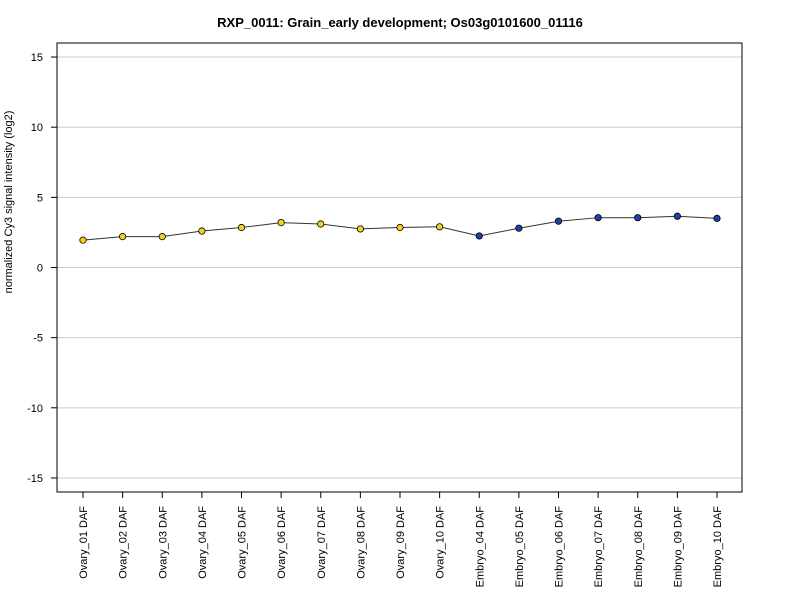 This screenshot has width=800, height=600. I want to click on x-tick-label: Ovary_02 DAF, so click(124, 542).